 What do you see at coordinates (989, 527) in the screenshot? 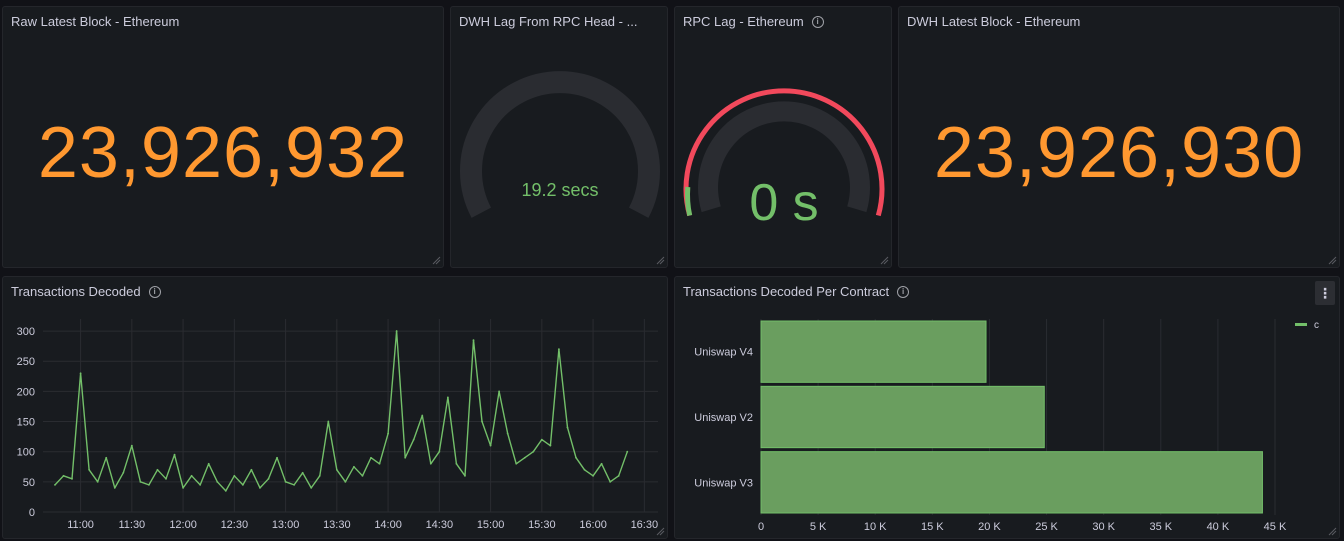
I see `x-tick-label: 20 K` at bounding box center [989, 527].